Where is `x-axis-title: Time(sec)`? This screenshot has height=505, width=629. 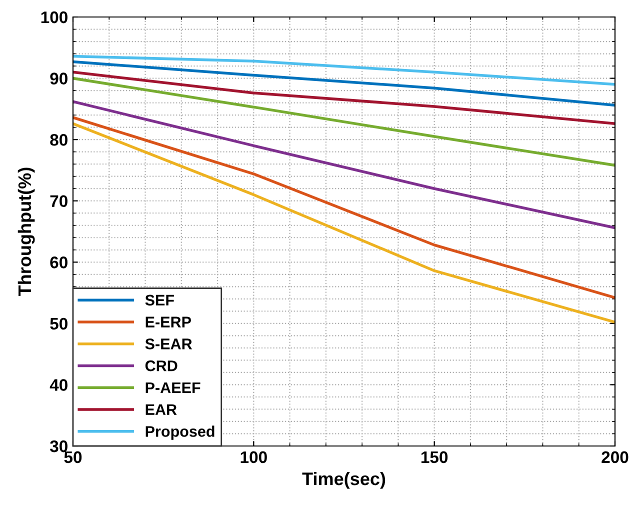 x-axis-title: Time(sec) is located at coordinates (344, 480).